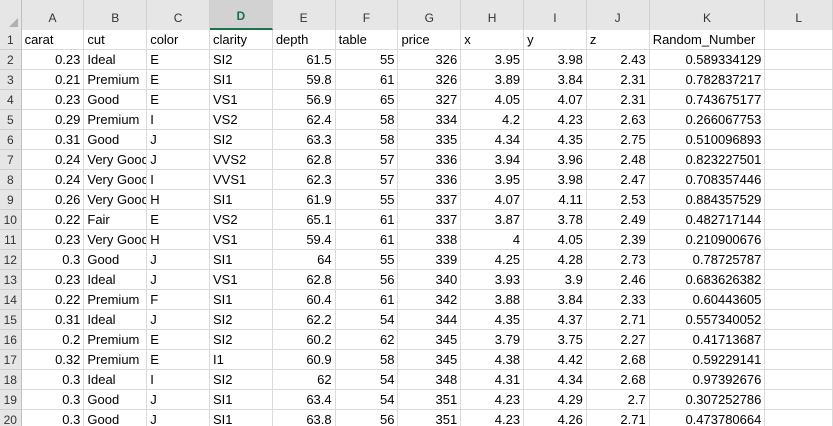  What do you see at coordinates (241, 220) in the screenshot?
I see `cell-d10: VS2` at bounding box center [241, 220].